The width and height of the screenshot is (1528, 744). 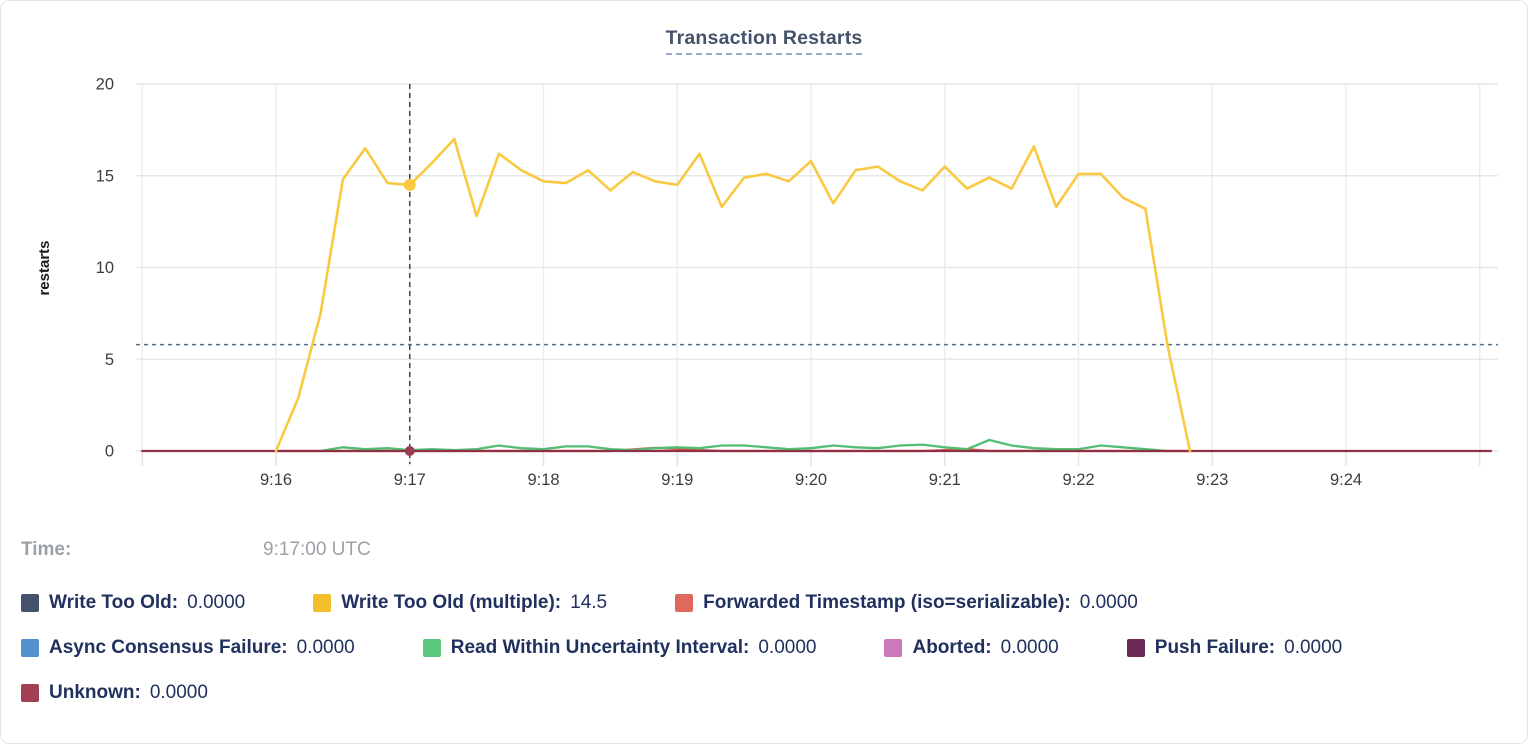 I want to click on tooltip-time-label: Time:, so click(x=46, y=549).